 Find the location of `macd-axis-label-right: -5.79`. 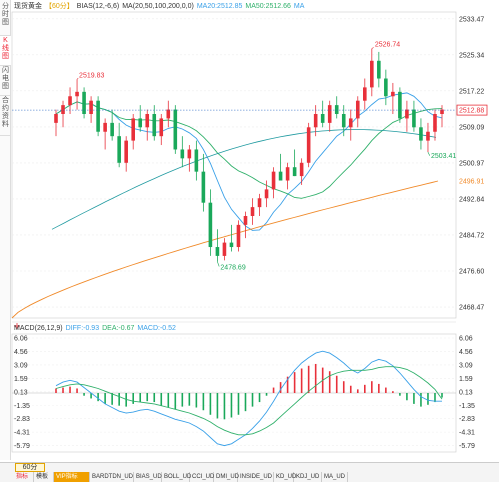

macd-axis-label-right: -5.79 is located at coordinates (467, 446).